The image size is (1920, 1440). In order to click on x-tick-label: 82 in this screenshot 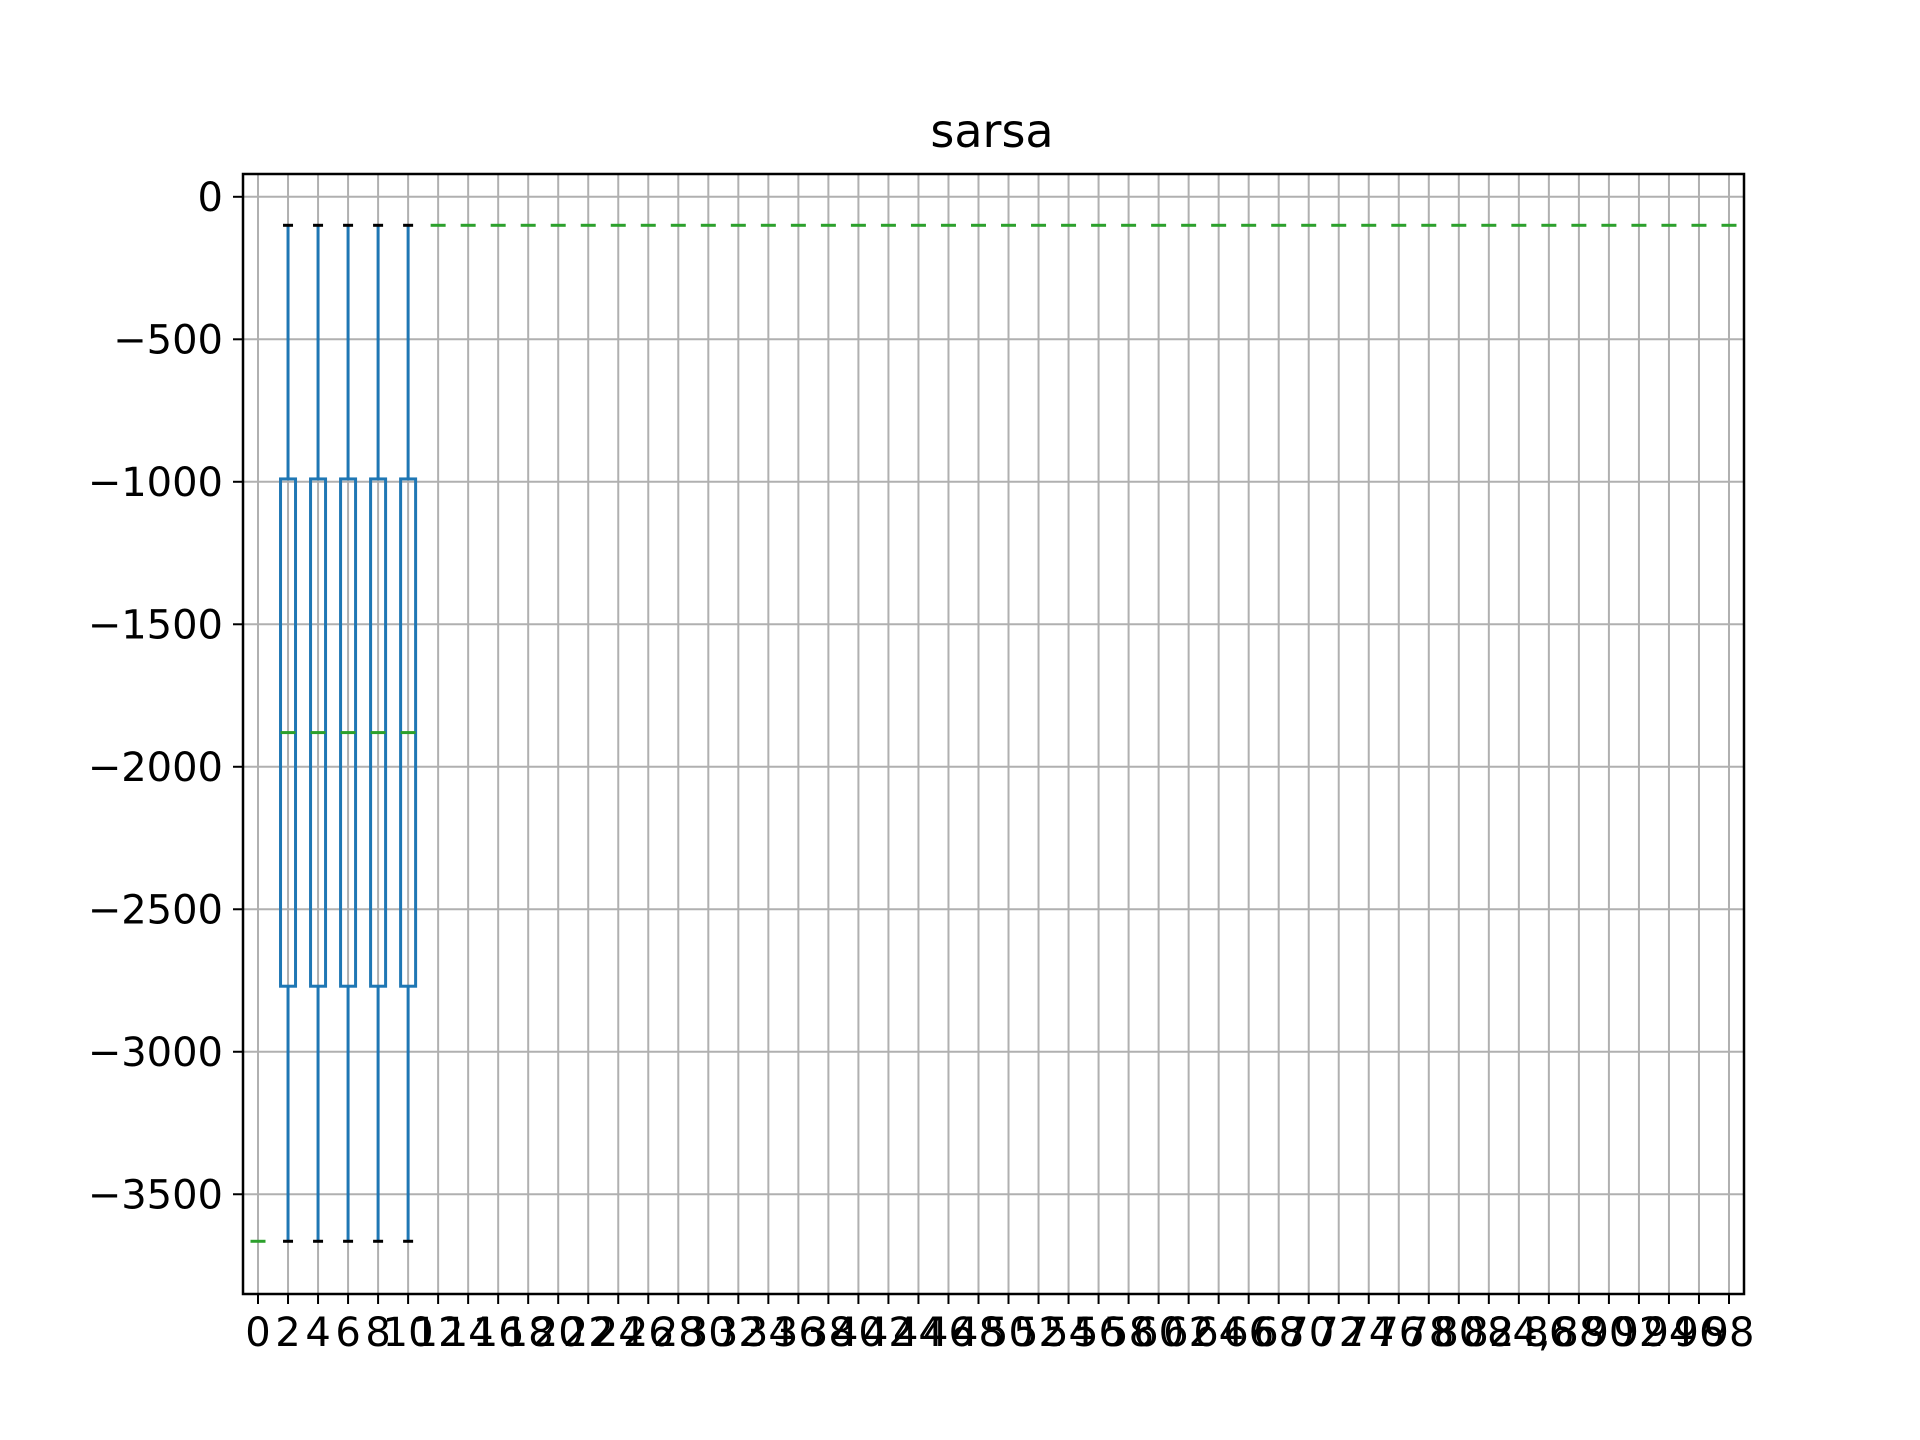, I will do `click(1488, 1333)`.